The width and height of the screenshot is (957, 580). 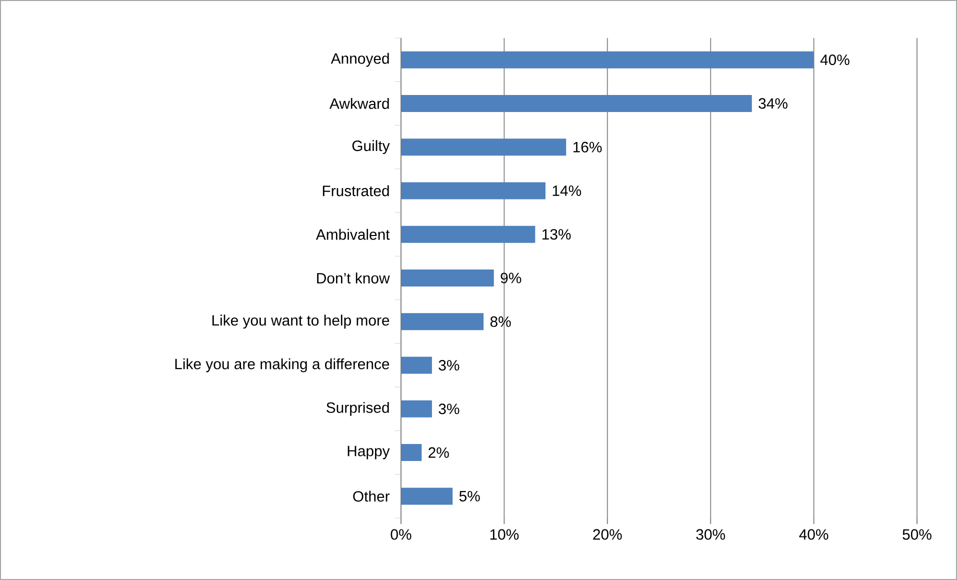 I want to click on y-tick-label: Don’t know, so click(x=353, y=278).